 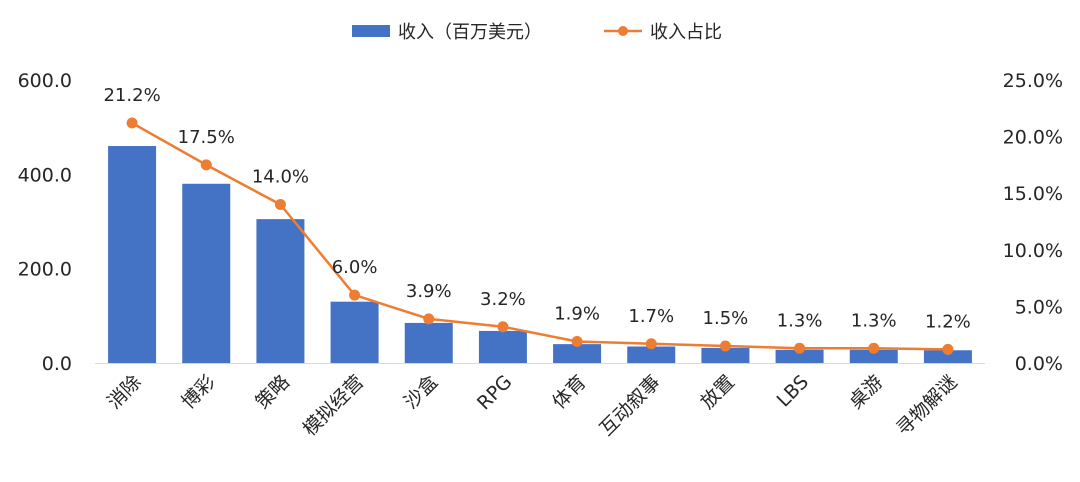 What do you see at coordinates (45, 222) in the screenshot?
I see `y-left-axis: 0.0 200.0 400.0 600.0` at bounding box center [45, 222].